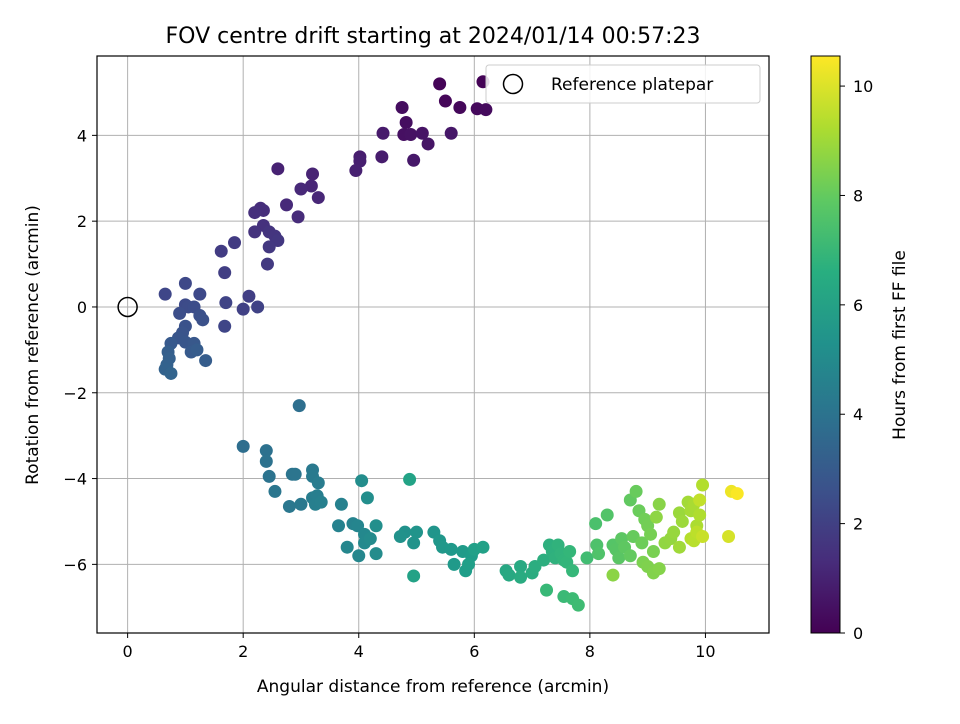 The image size is (960, 724). What do you see at coordinates (433, 687) in the screenshot?
I see `x-axis-label: Angular distance from reference (arcmin)` at bounding box center [433, 687].